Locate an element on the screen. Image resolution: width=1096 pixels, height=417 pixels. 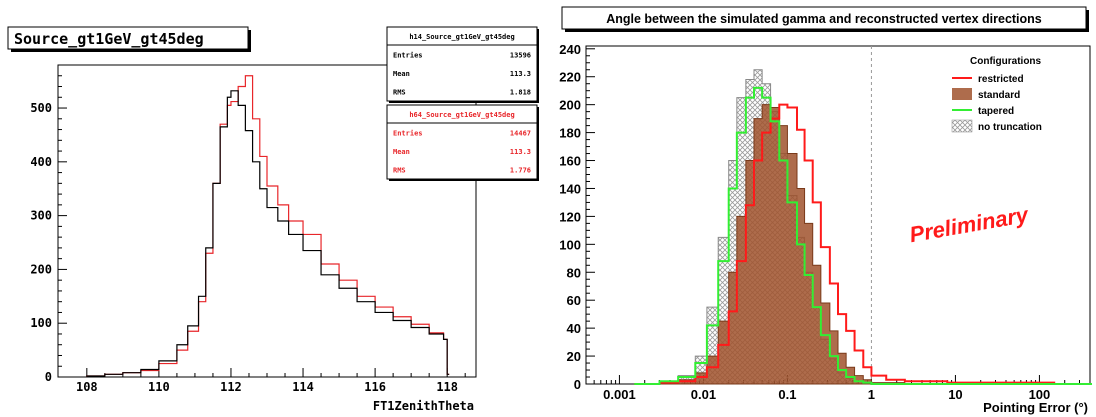
legend-label: standard is located at coordinates (999, 95).